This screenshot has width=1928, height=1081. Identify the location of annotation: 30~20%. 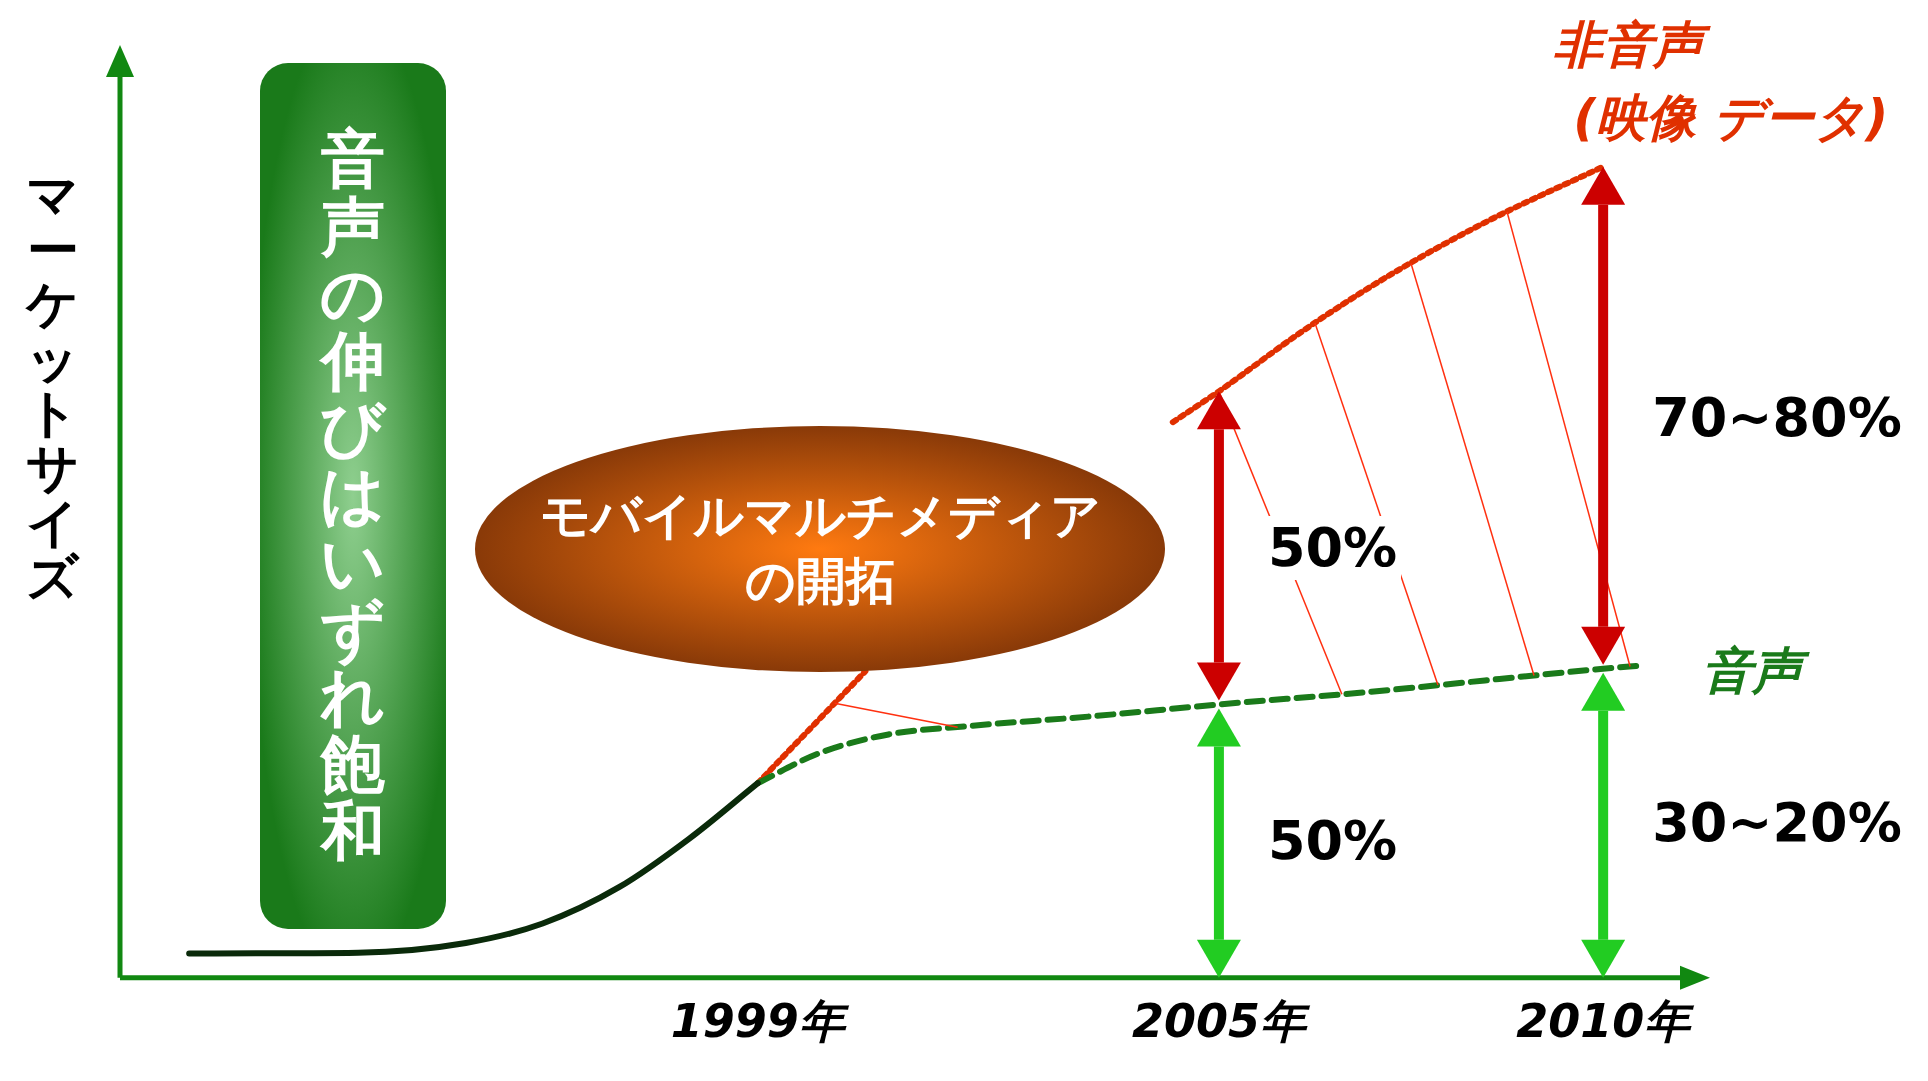
(1777, 823).